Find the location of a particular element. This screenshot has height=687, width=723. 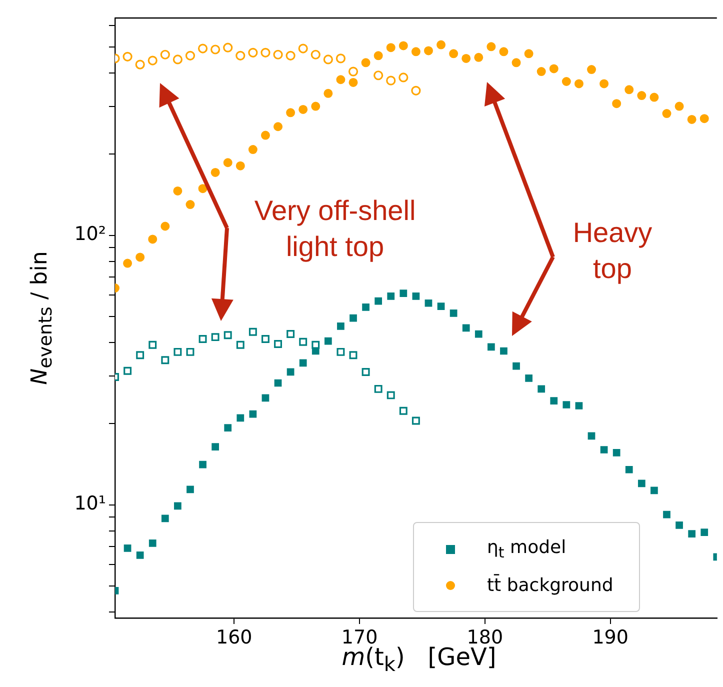

legend-label: η$_{t}$ model is located at coordinates (526, 549).